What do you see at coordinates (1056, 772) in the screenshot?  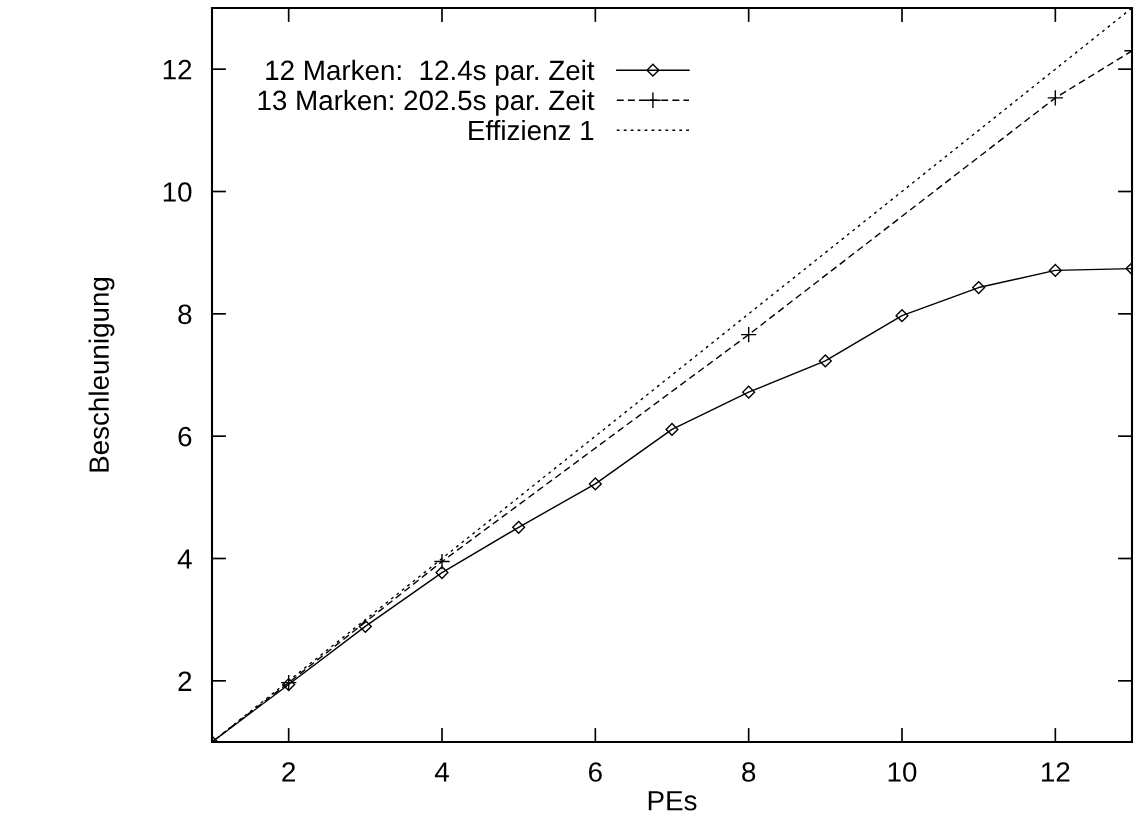 I see `x-tick-label: 12` at bounding box center [1056, 772].